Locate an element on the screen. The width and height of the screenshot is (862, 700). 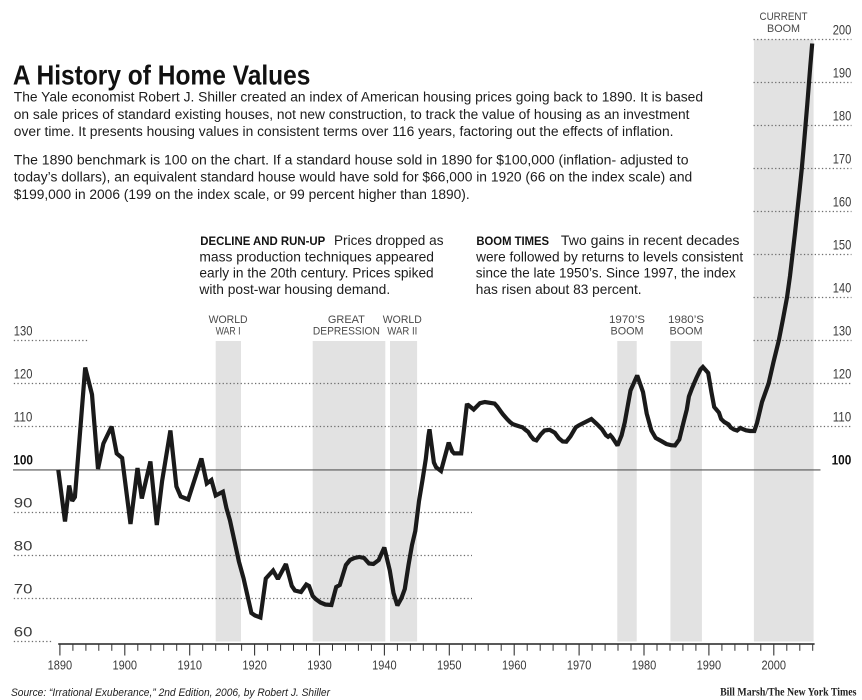
svg-text: 170 is located at coordinates (842, 159).